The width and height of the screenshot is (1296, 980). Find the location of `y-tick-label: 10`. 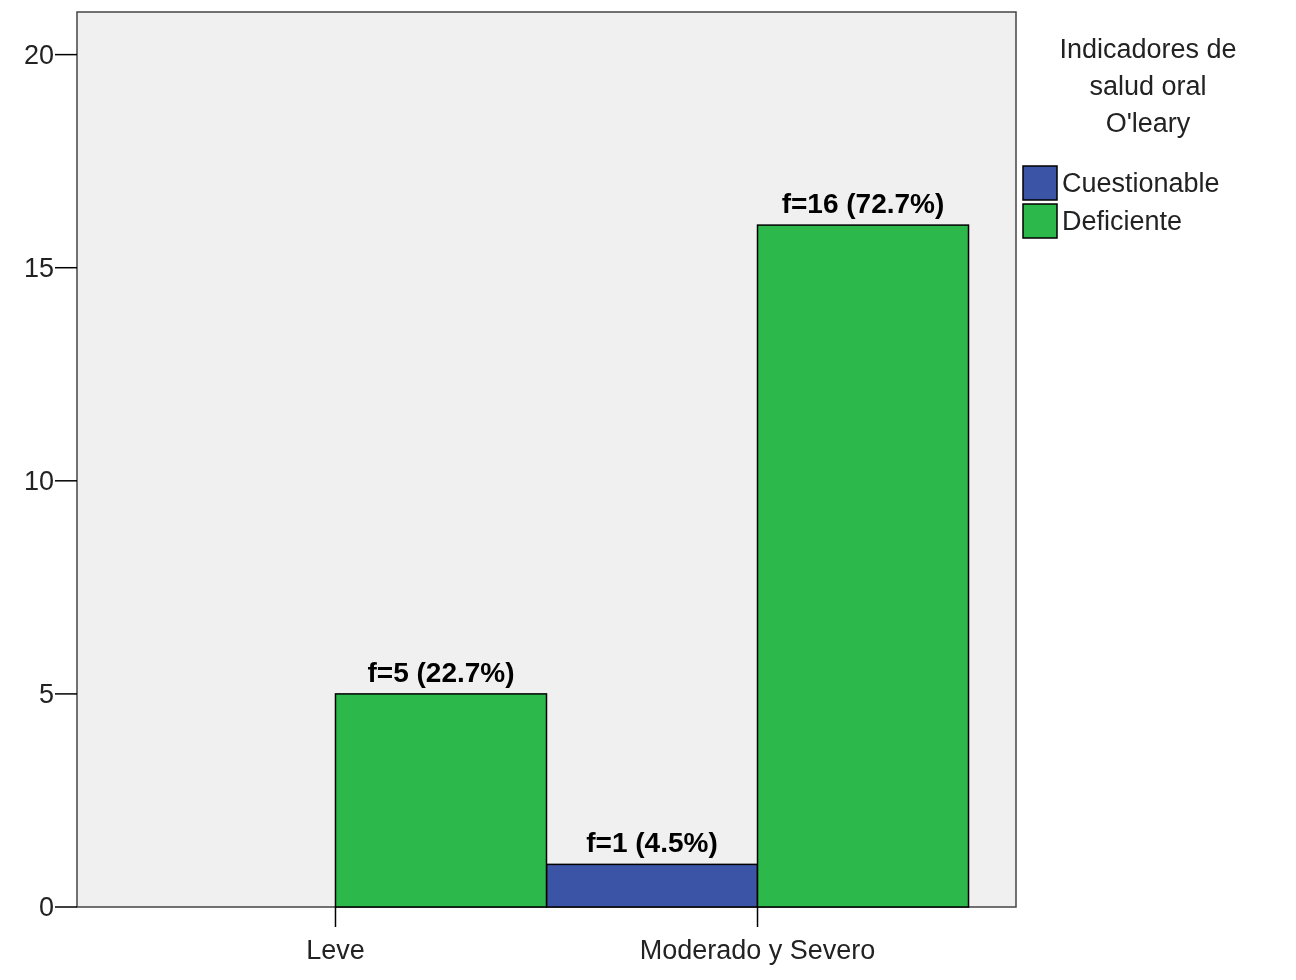

y-tick-label: 10 is located at coordinates (38, 481).